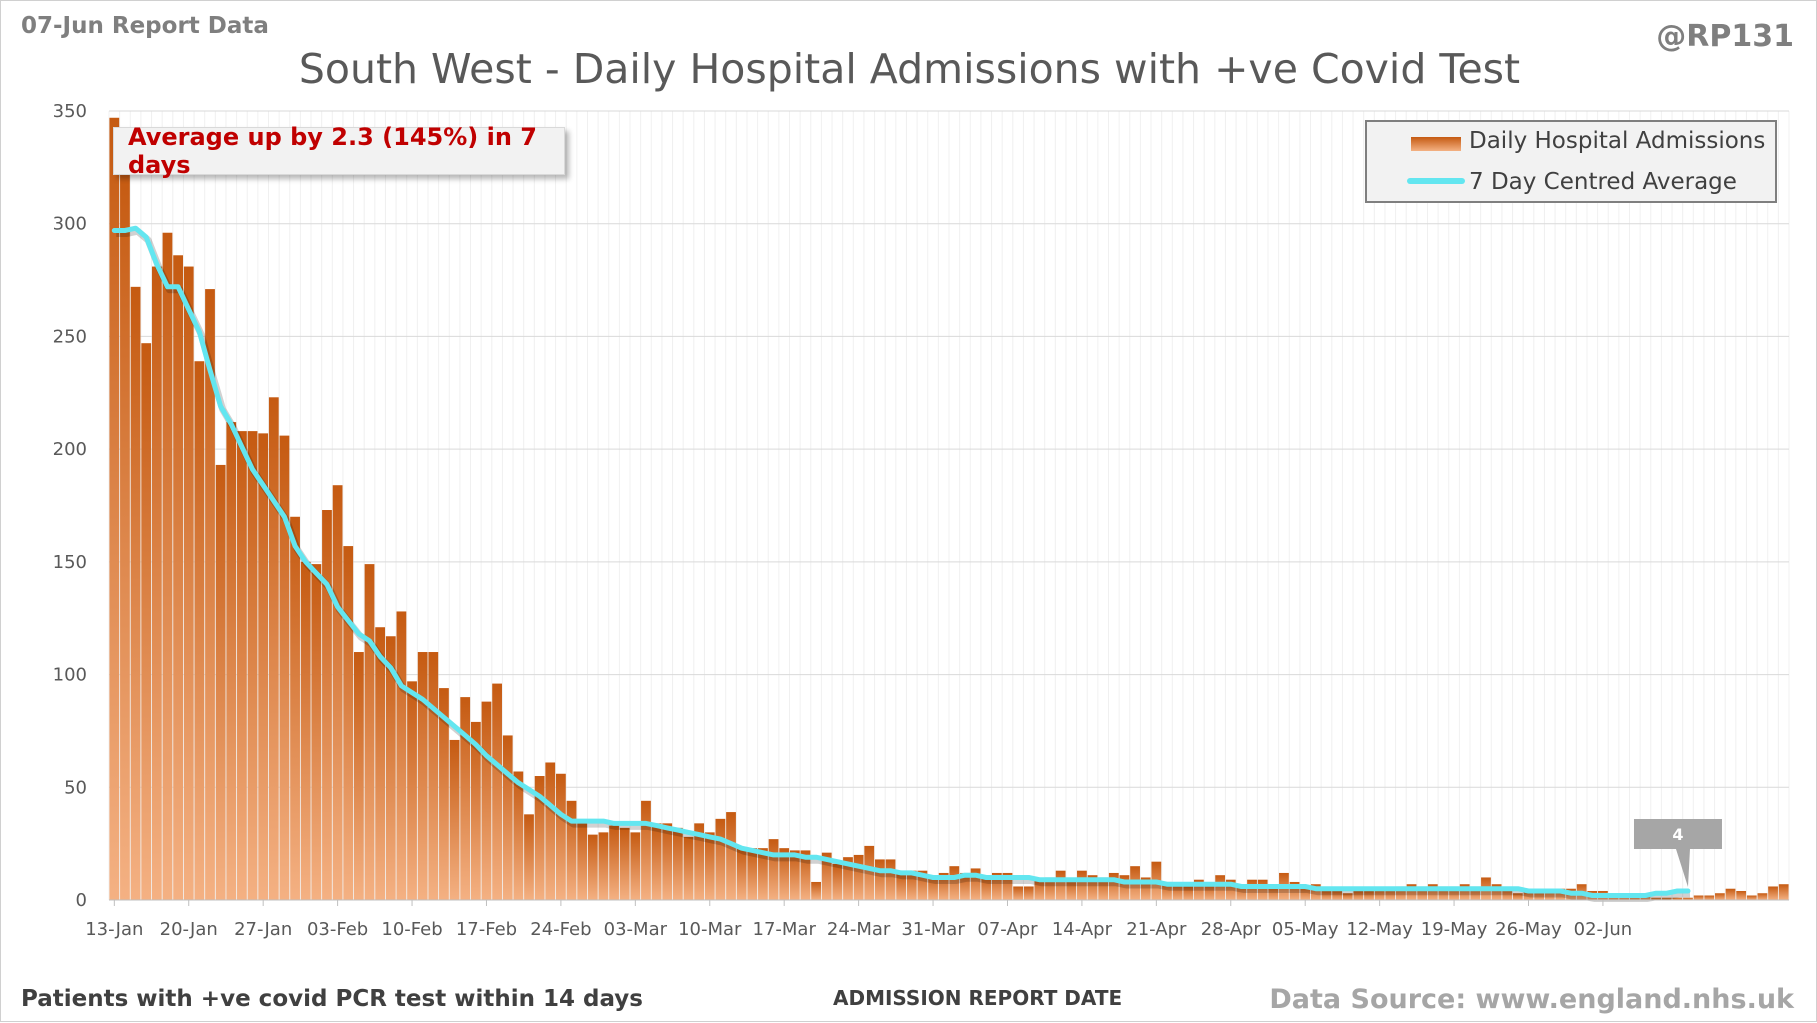 This screenshot has height=1023, width=1817. Describe the element at coordinates (70, 111) in the screenshot. I see `y-tick-label: 350` at that location.